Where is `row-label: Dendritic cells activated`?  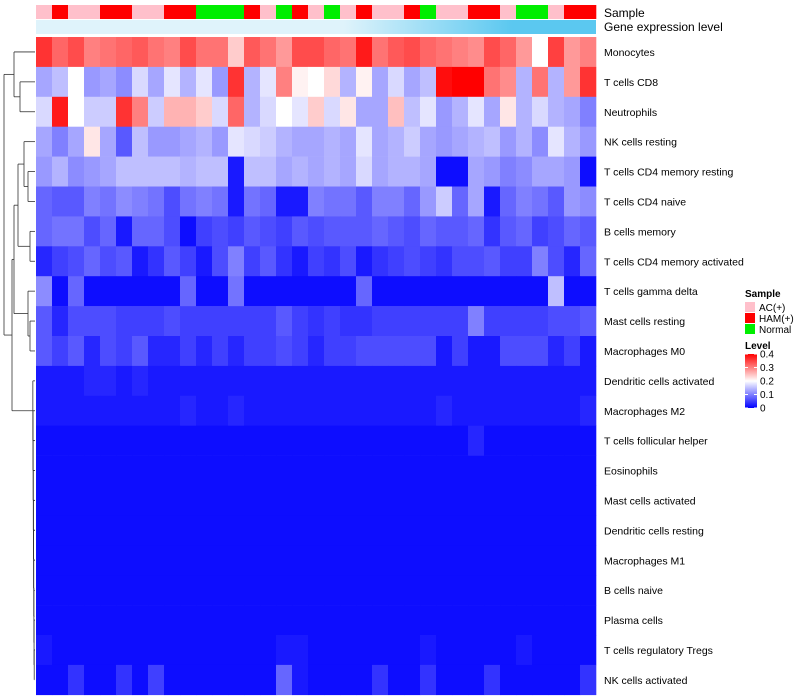 row-label: Dendritic cells activated is located at coordinates (659, 382).